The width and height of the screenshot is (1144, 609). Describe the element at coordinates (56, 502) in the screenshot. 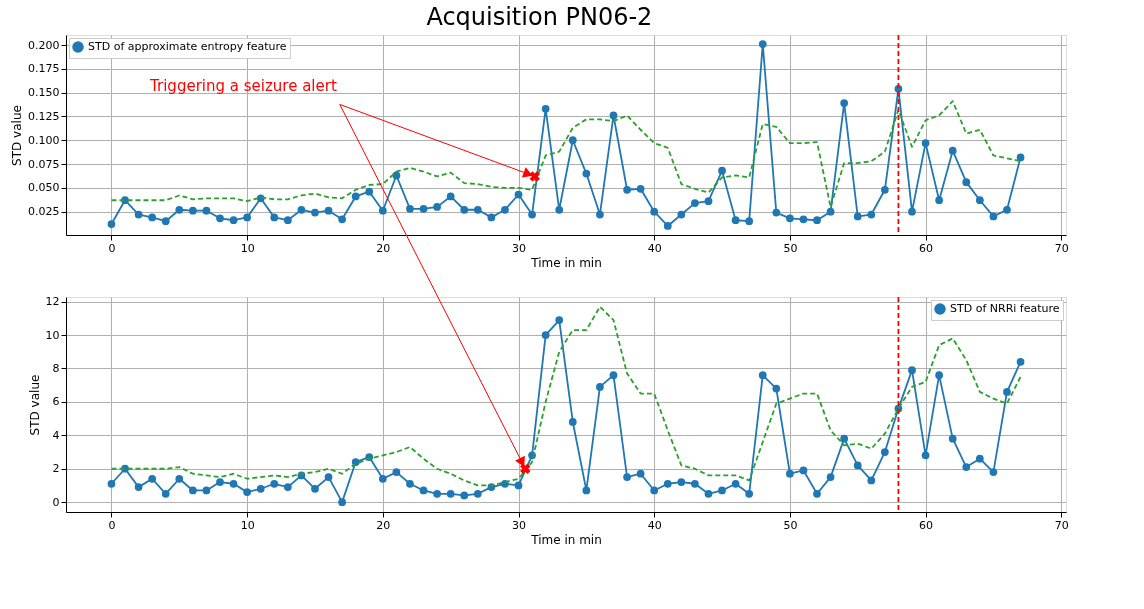

I see `y-tick-label: 0` at that location.